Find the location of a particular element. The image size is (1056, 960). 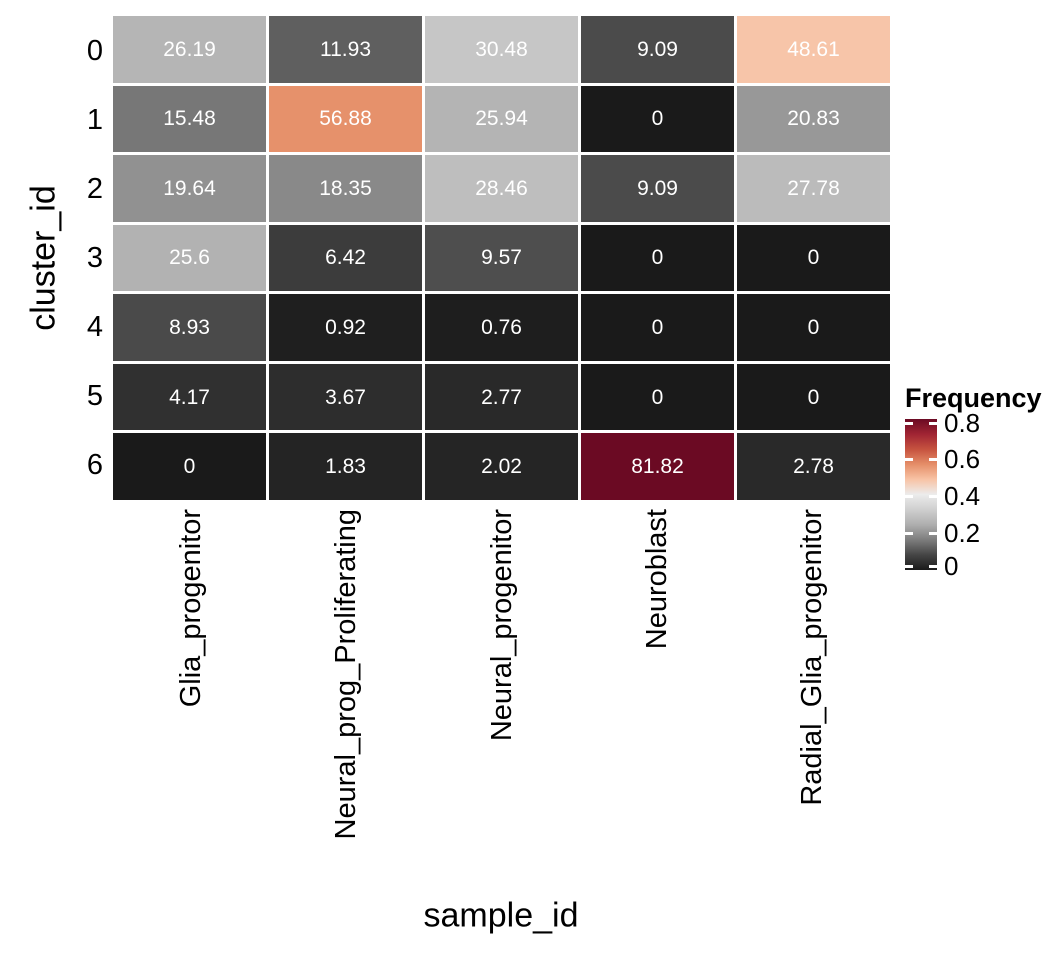

heatmap-cell: 0.92 is located at coordinates (345, 327).